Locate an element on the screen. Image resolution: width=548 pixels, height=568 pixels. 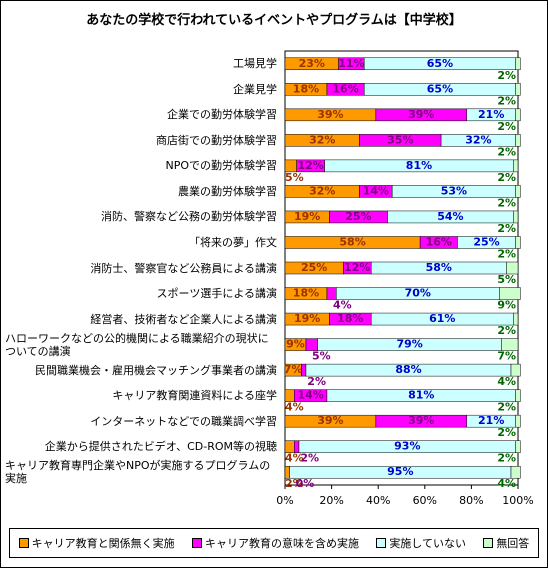
category-text: 消防士、警察官など公務員による講演 is located at coordinates (183, 268).